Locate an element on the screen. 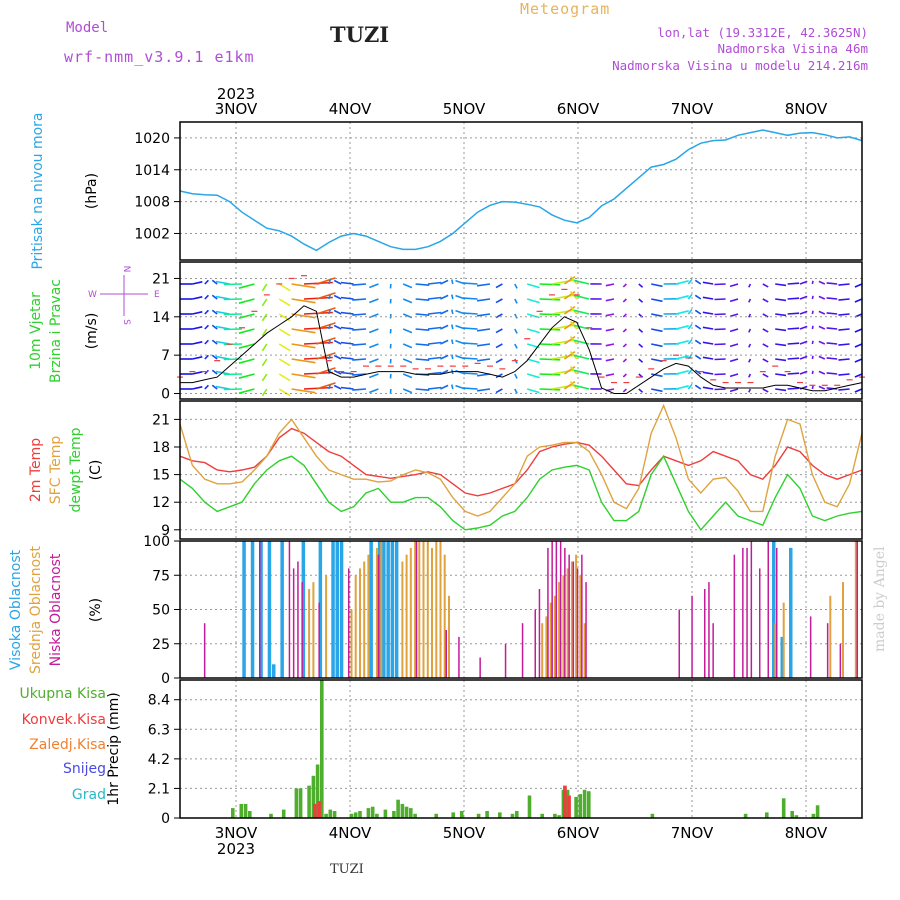 Image resolution: width=900 pixels, height=900 pixels. altitude-label: Nadmorska Visina 46m is located at coordinates (792, 48).